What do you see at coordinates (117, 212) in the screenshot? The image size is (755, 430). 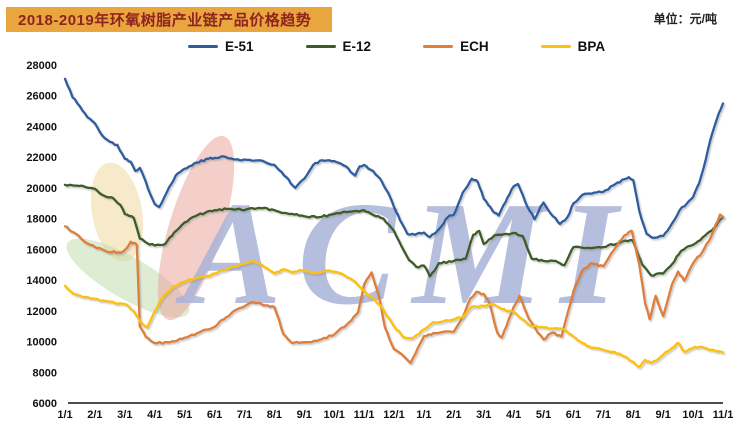 I see `logo-petal-yellow` at bounding box center [117, 212].